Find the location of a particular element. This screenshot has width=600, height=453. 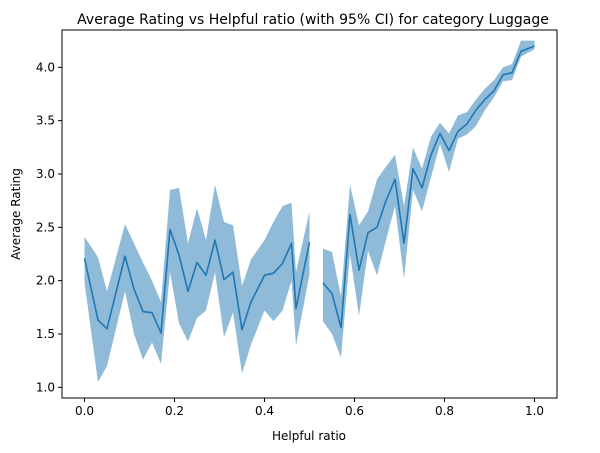

y-tick-label: 4.0 is located at coordinates (45, 67).